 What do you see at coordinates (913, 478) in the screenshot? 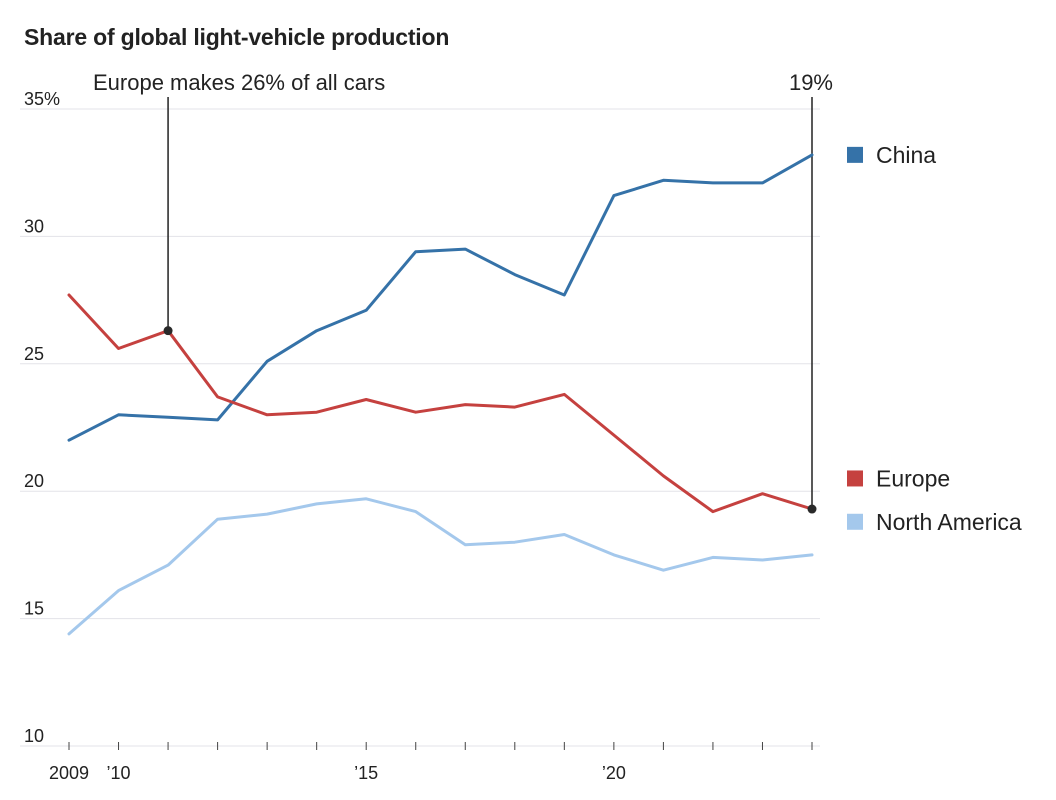
I see `legend-label-europe: Europe` at bounding box center [913, 478].